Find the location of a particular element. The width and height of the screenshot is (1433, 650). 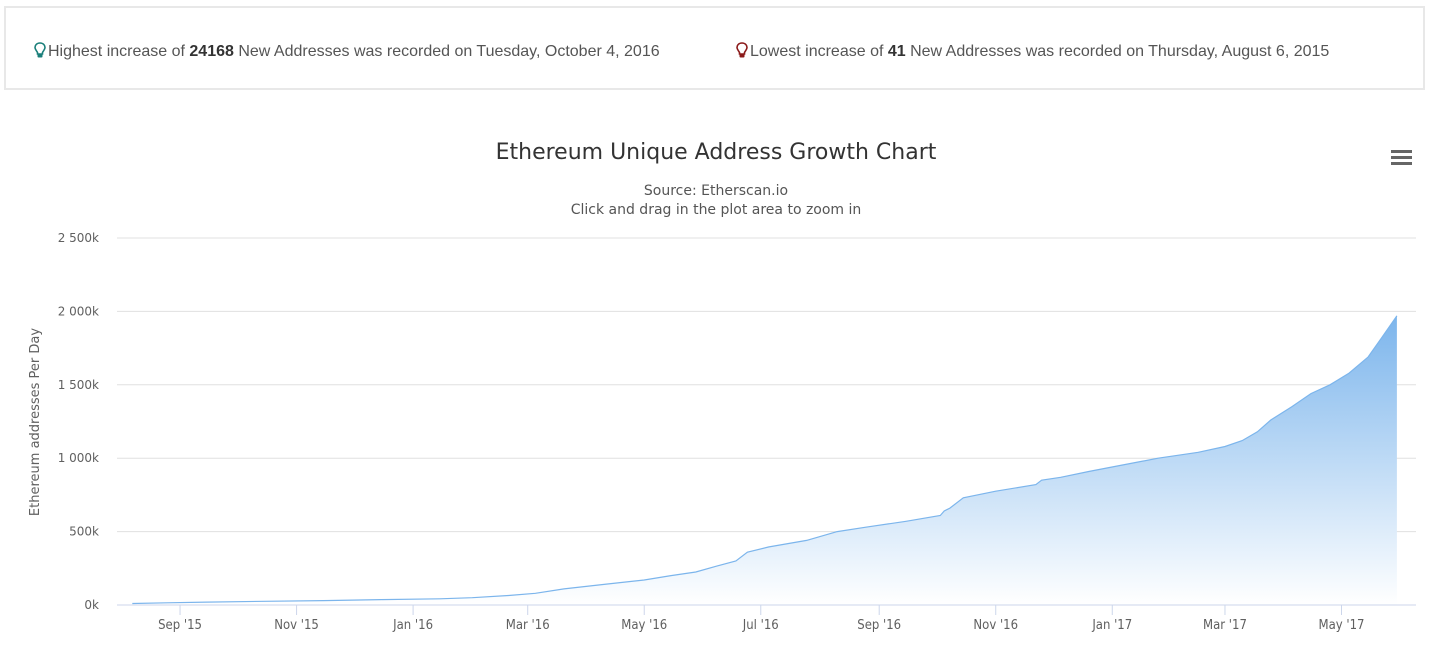

y-tick-label: 1 500k is located at coordinates (78, 385).